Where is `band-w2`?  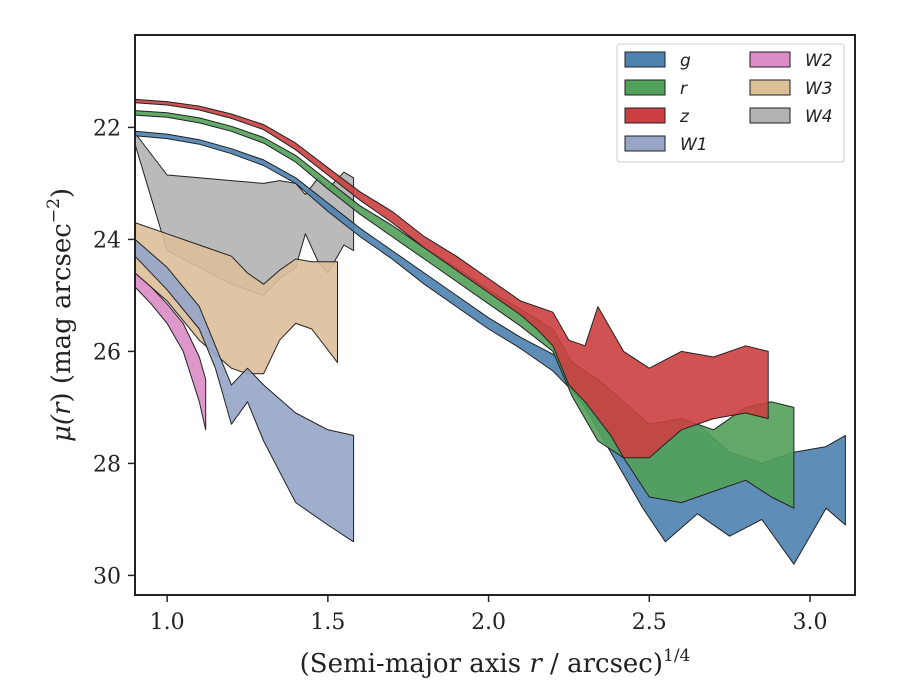
band-w2 is located at coordinates (170, 351).